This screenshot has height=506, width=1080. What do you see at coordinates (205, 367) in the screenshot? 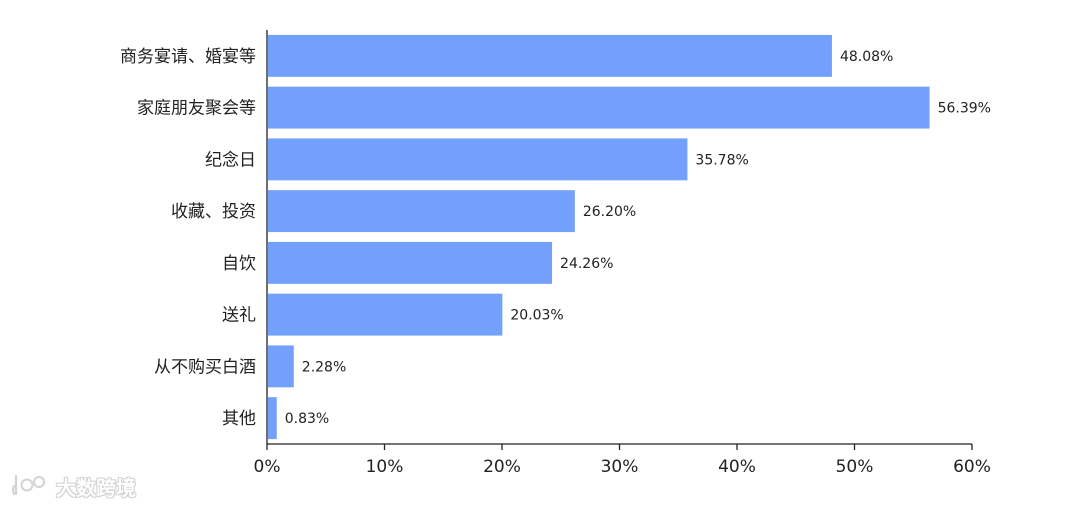
I see `category-label: 从不购买白酒` at bounding box center [205, 367].